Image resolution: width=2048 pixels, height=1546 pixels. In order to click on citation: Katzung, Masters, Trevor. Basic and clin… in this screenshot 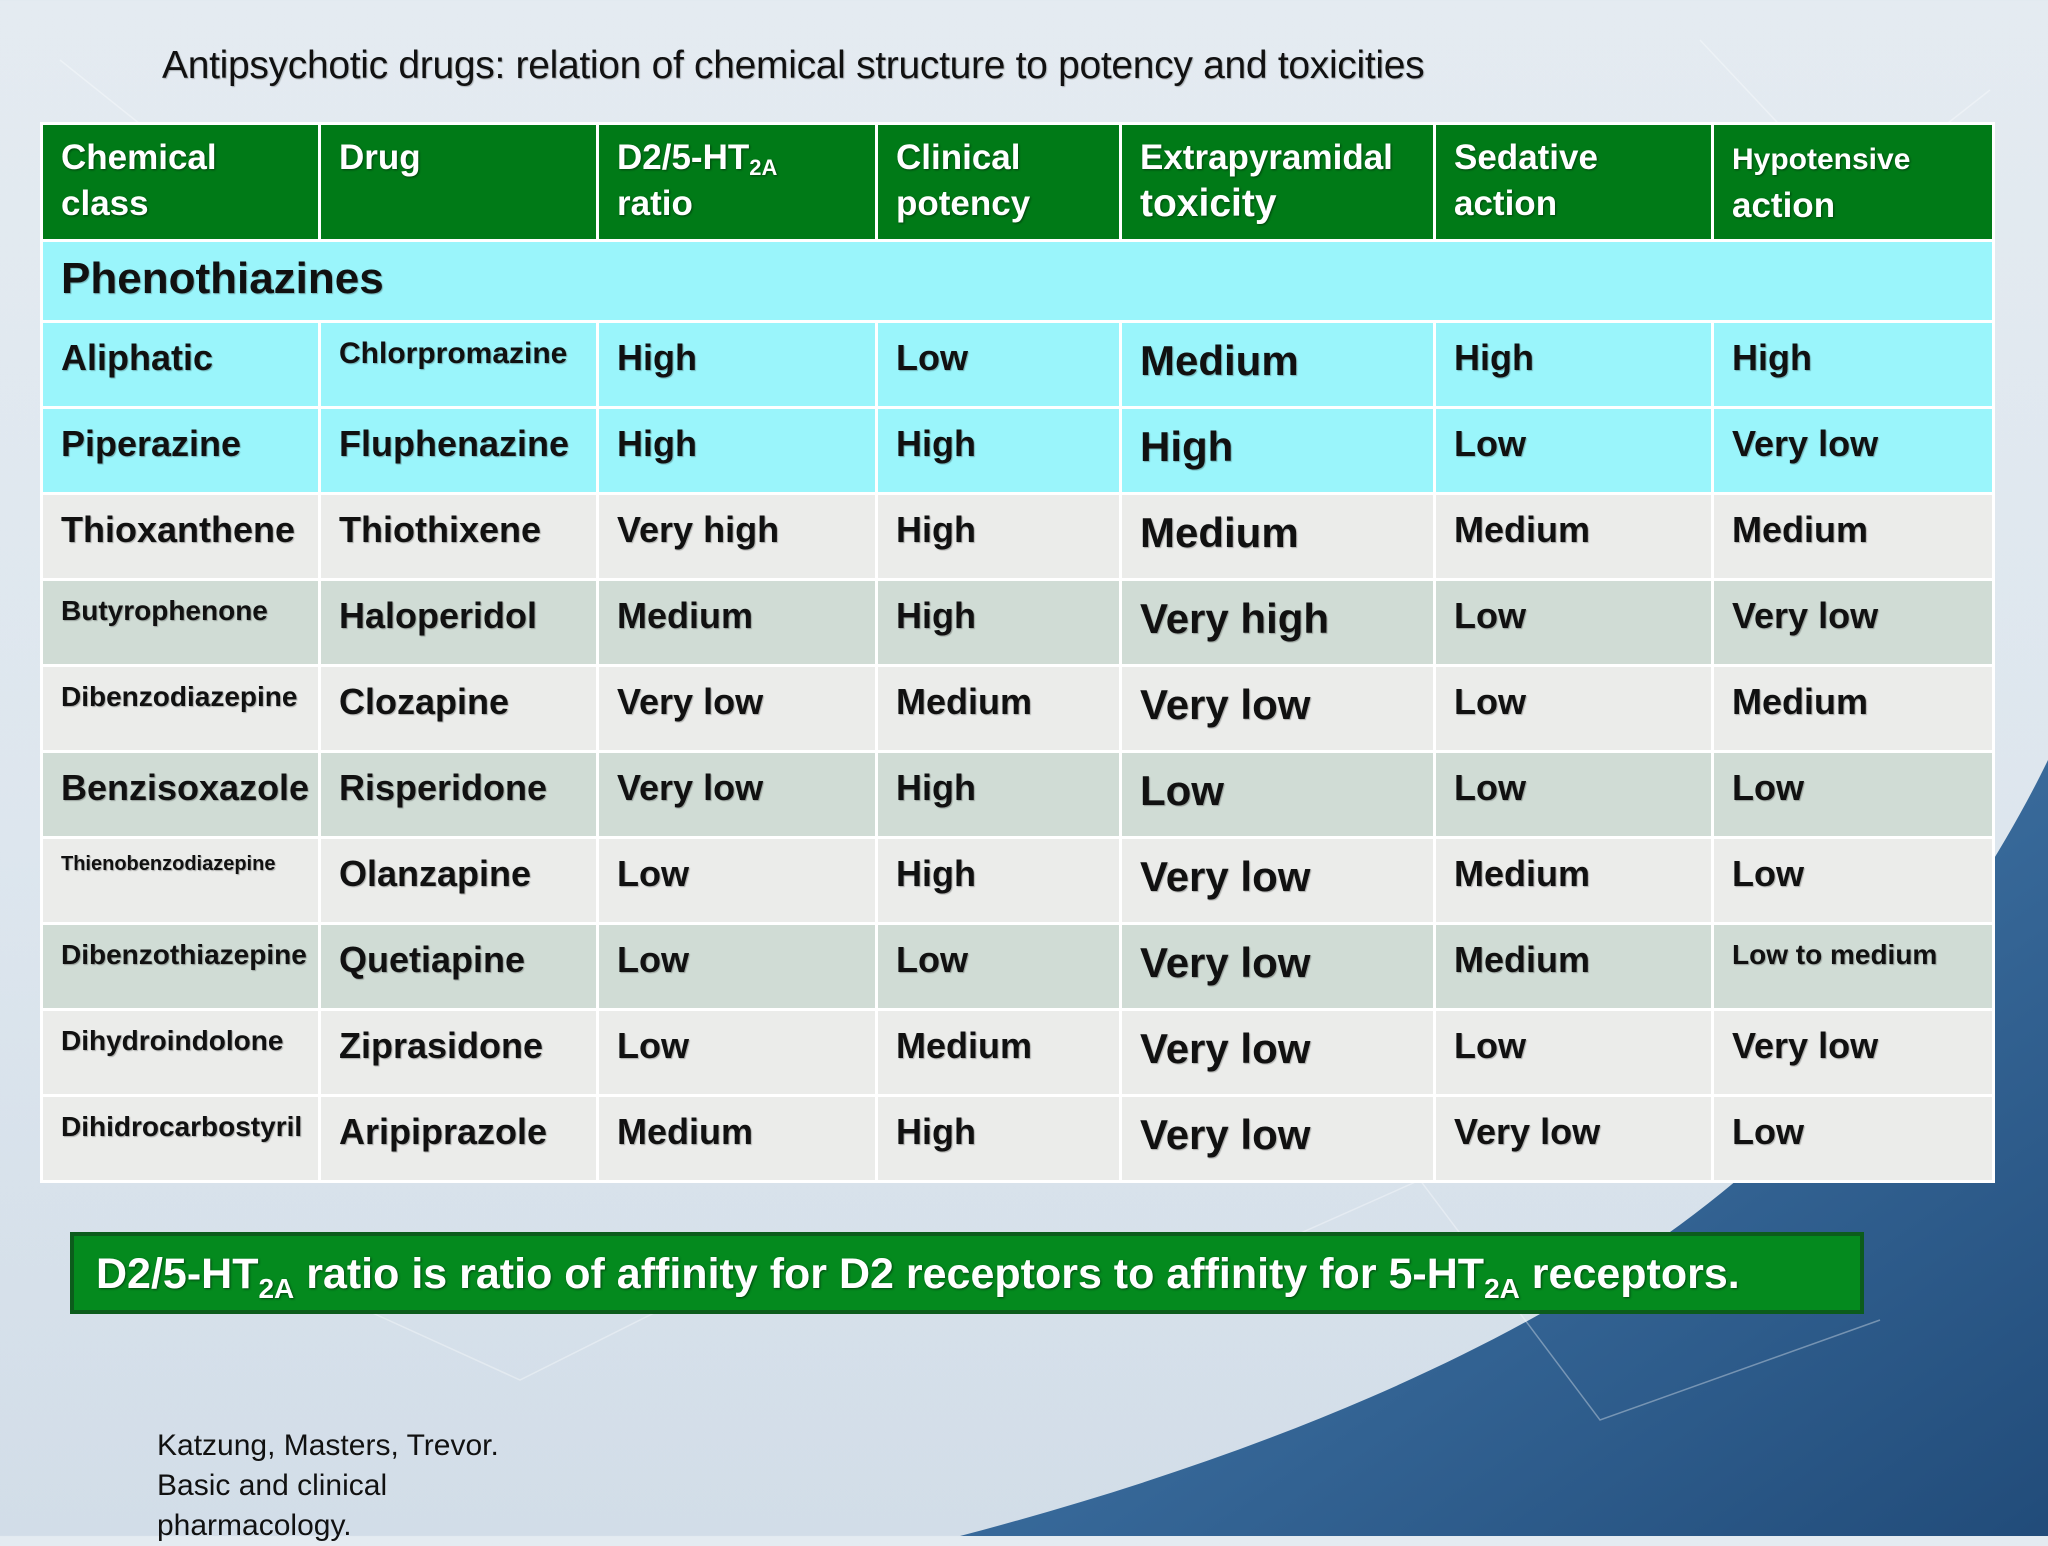, I will do `click(328, 1485)`.